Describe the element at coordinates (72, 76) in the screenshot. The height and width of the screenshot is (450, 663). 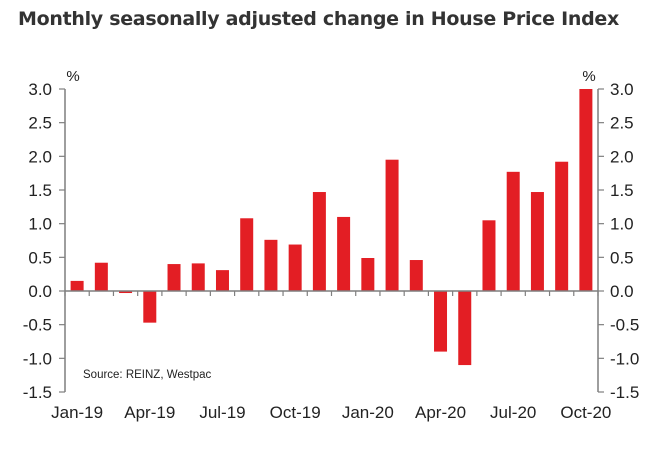
I see `left-unit-label: %` at that location.